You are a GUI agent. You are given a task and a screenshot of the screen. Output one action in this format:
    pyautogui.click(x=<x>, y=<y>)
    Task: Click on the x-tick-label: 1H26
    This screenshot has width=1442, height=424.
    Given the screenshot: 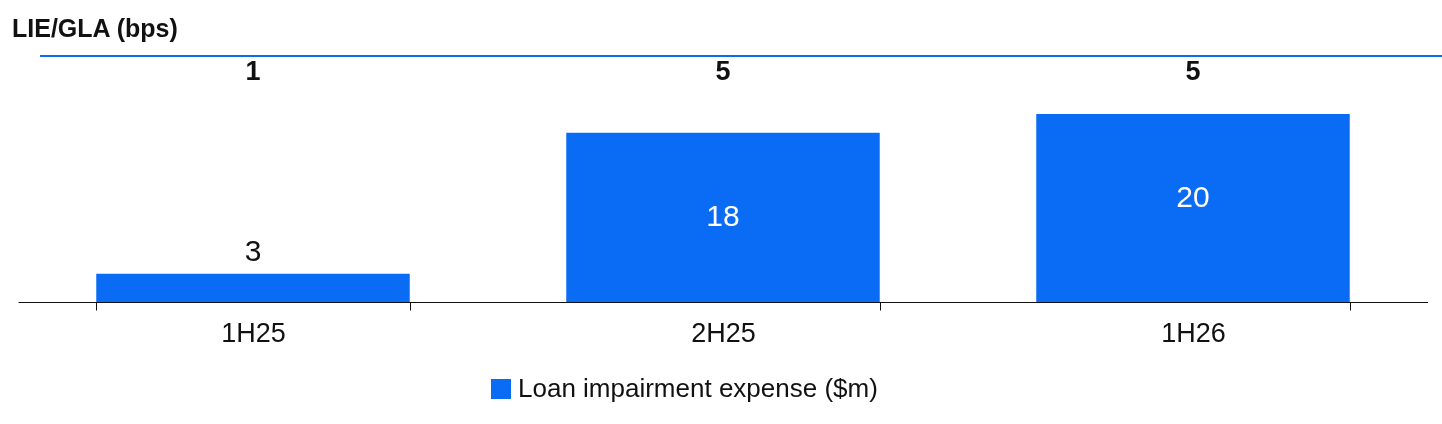 What is the action you would take?
    pyautogui.click(x=1193, y=332)
    